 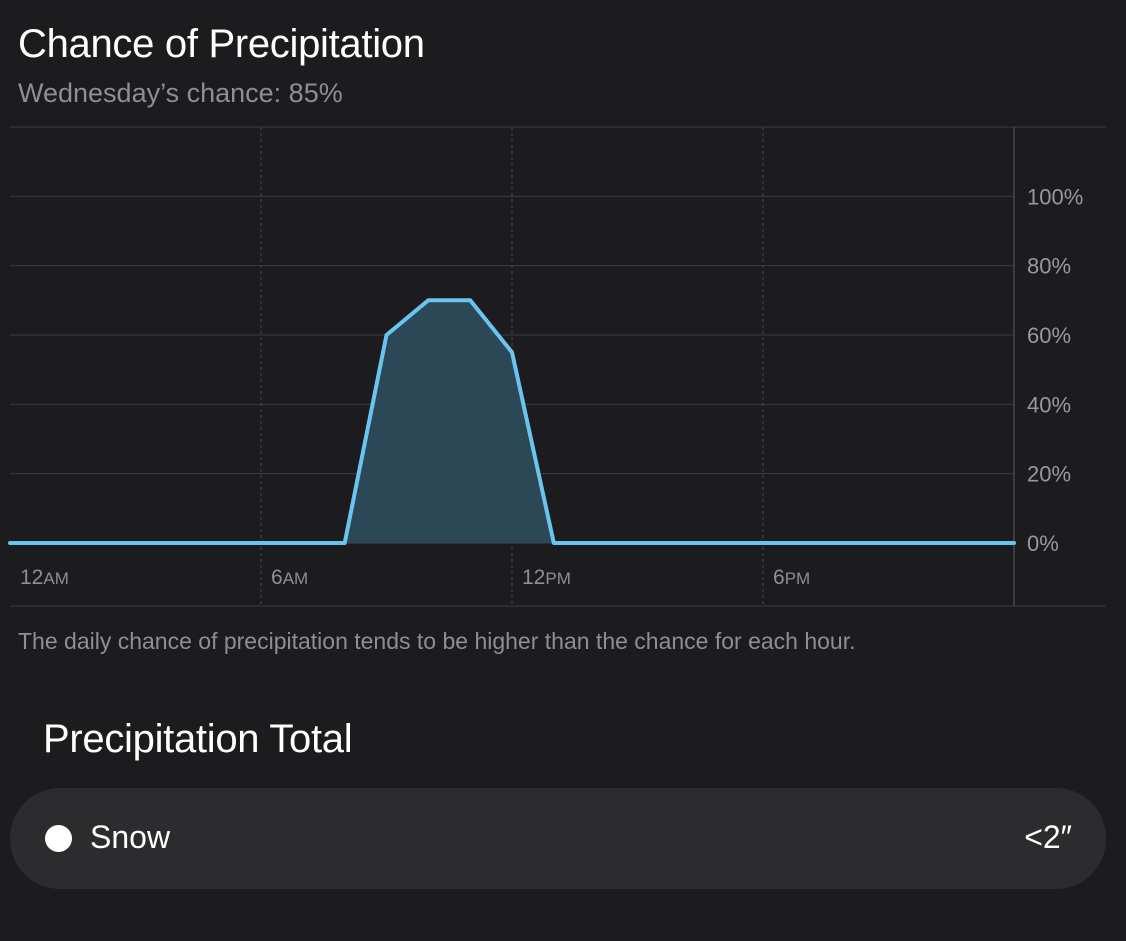 I want to click on x-tick-label: 12PM, so click(x=546, y=577).